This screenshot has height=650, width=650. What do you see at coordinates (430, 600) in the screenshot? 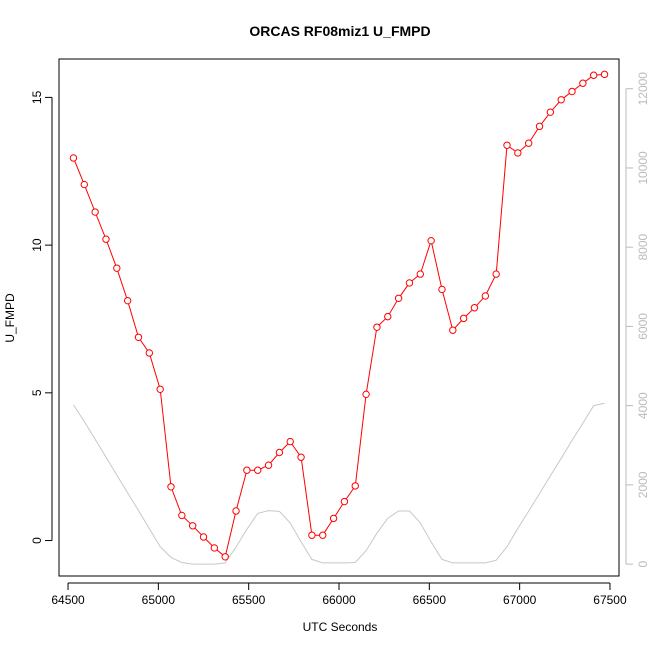
I see `x-tick-label: 66500` at bounding box center [430, 600].